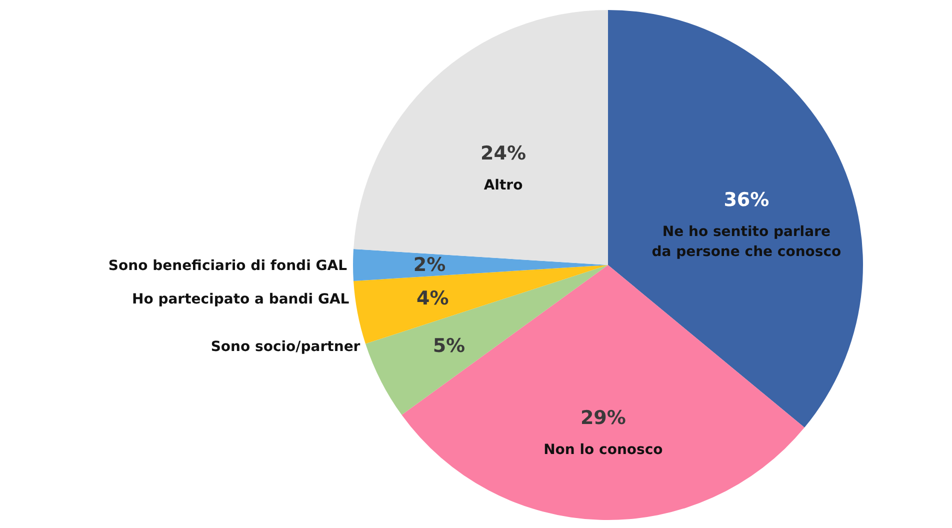  Describe the element at coordinates (241, 299) in the screenshot. I see `slice-label: Ho partecipato a bandi GAL` at that location.